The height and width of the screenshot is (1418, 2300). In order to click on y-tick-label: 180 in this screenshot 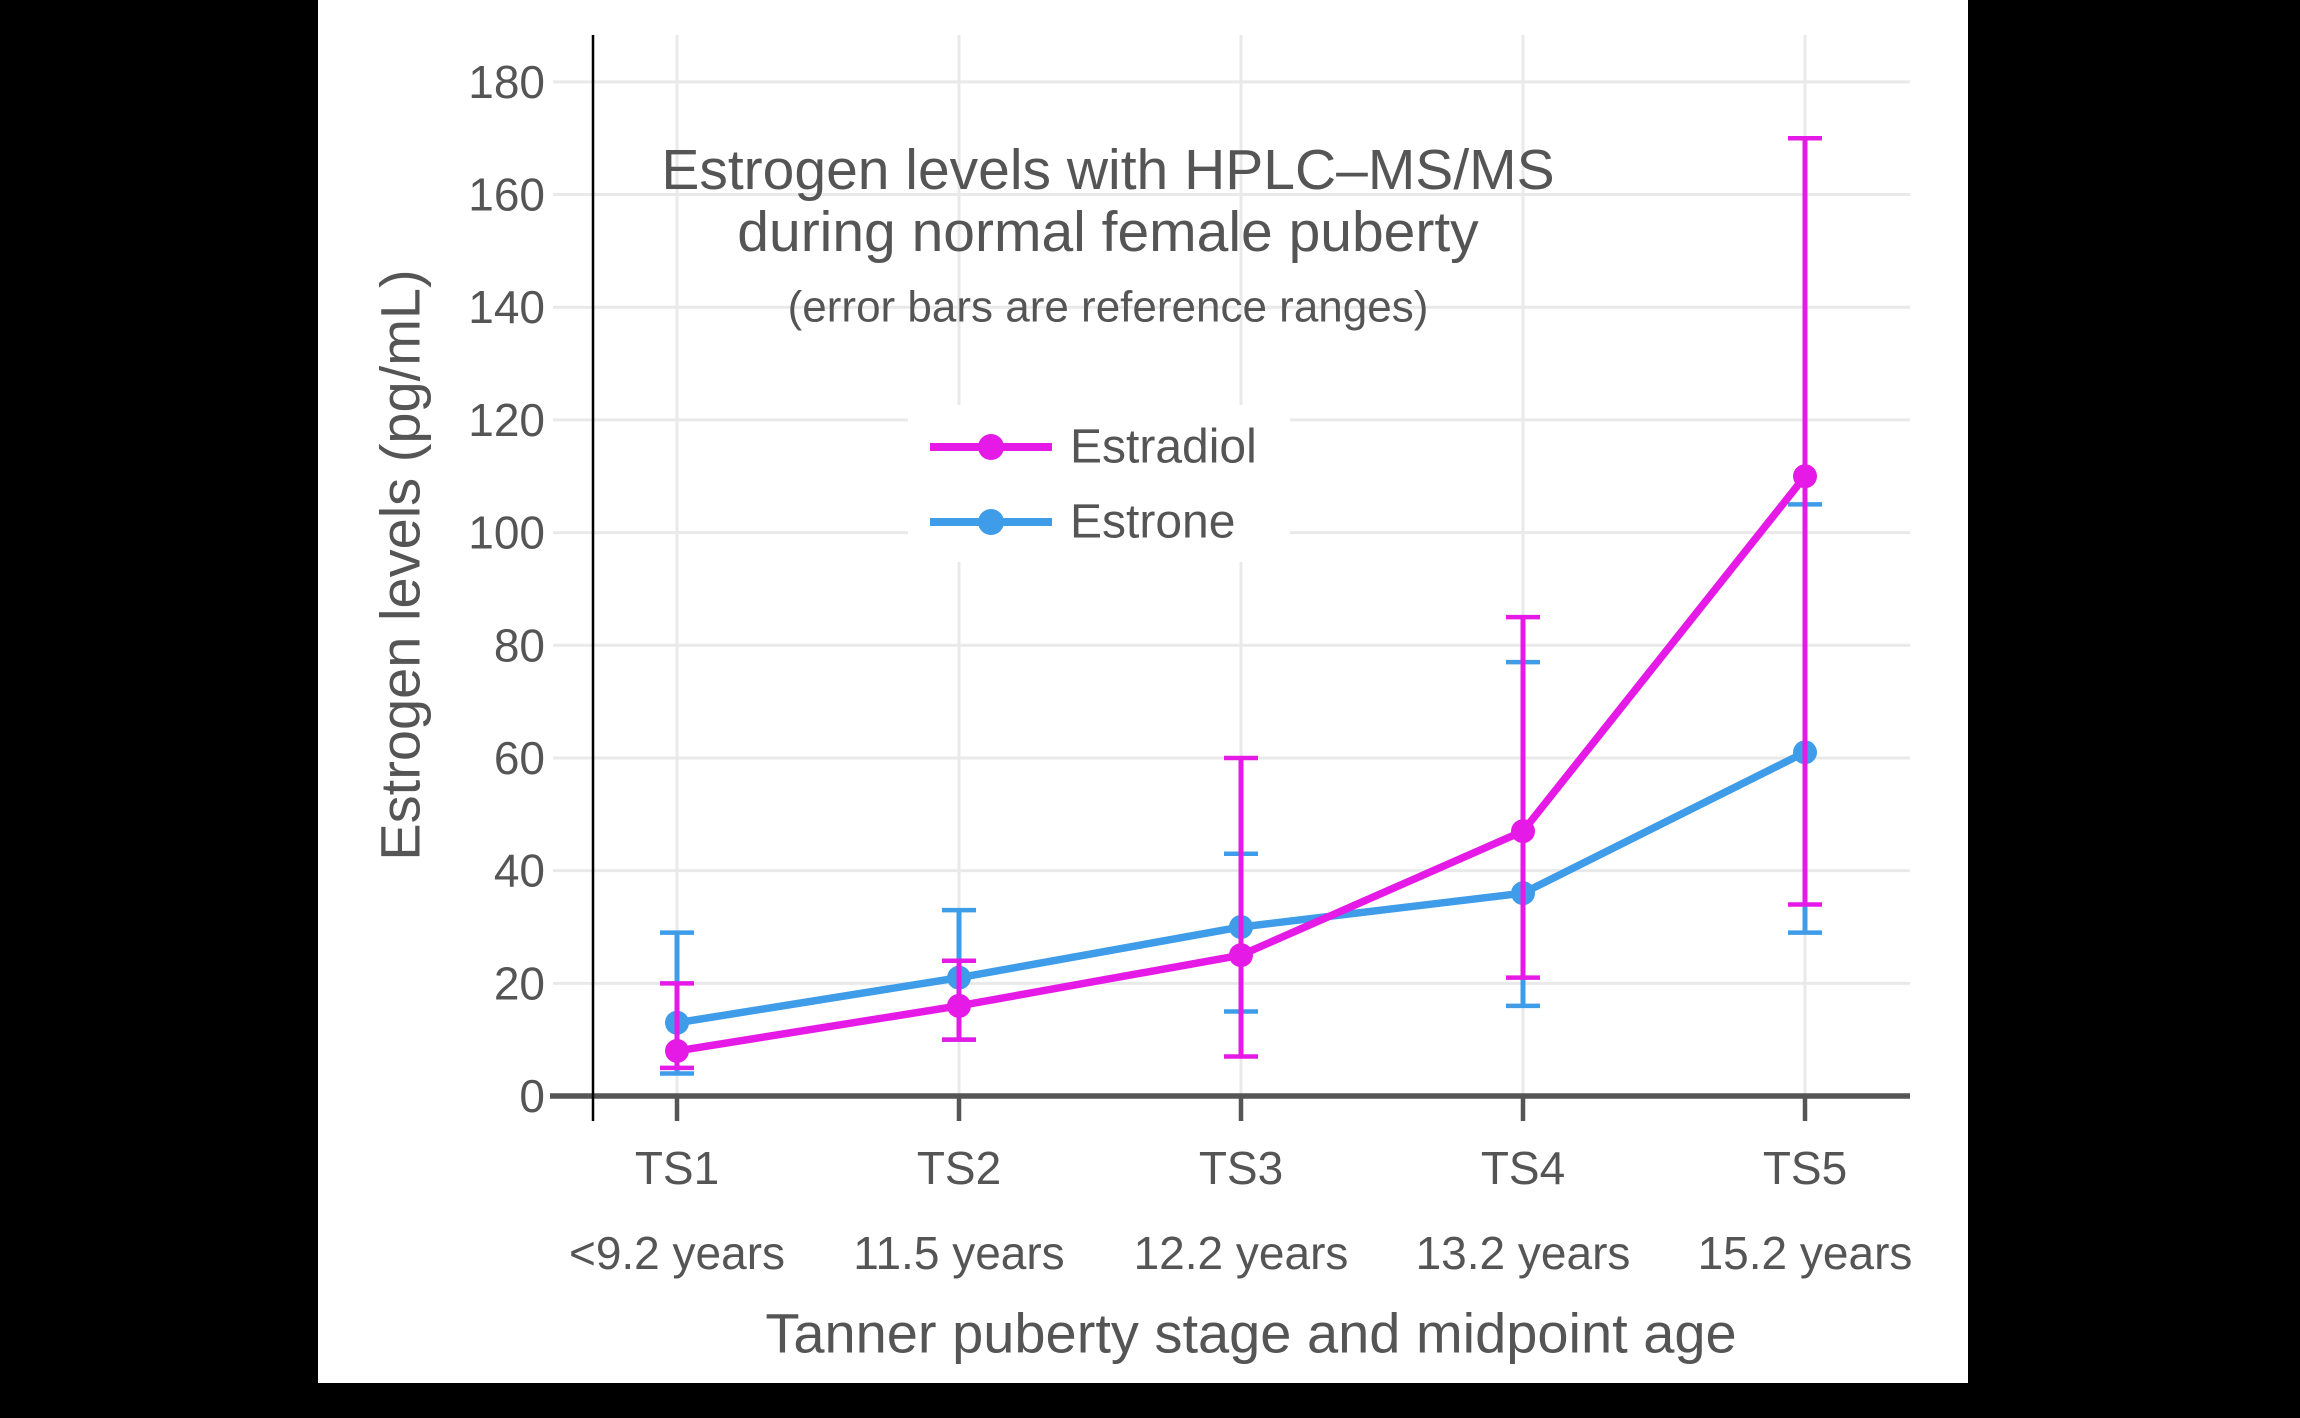, I will do `click(506, 82)`.